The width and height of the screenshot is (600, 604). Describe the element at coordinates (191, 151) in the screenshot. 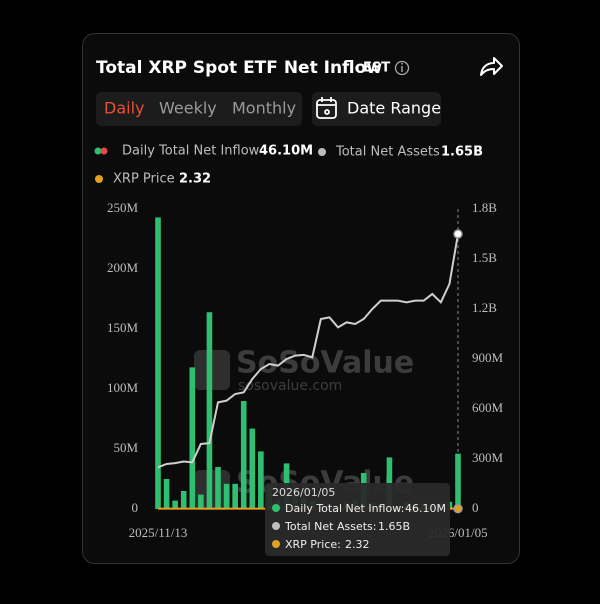

I see `legend-label: Daily Total Net Inflow` at that location.